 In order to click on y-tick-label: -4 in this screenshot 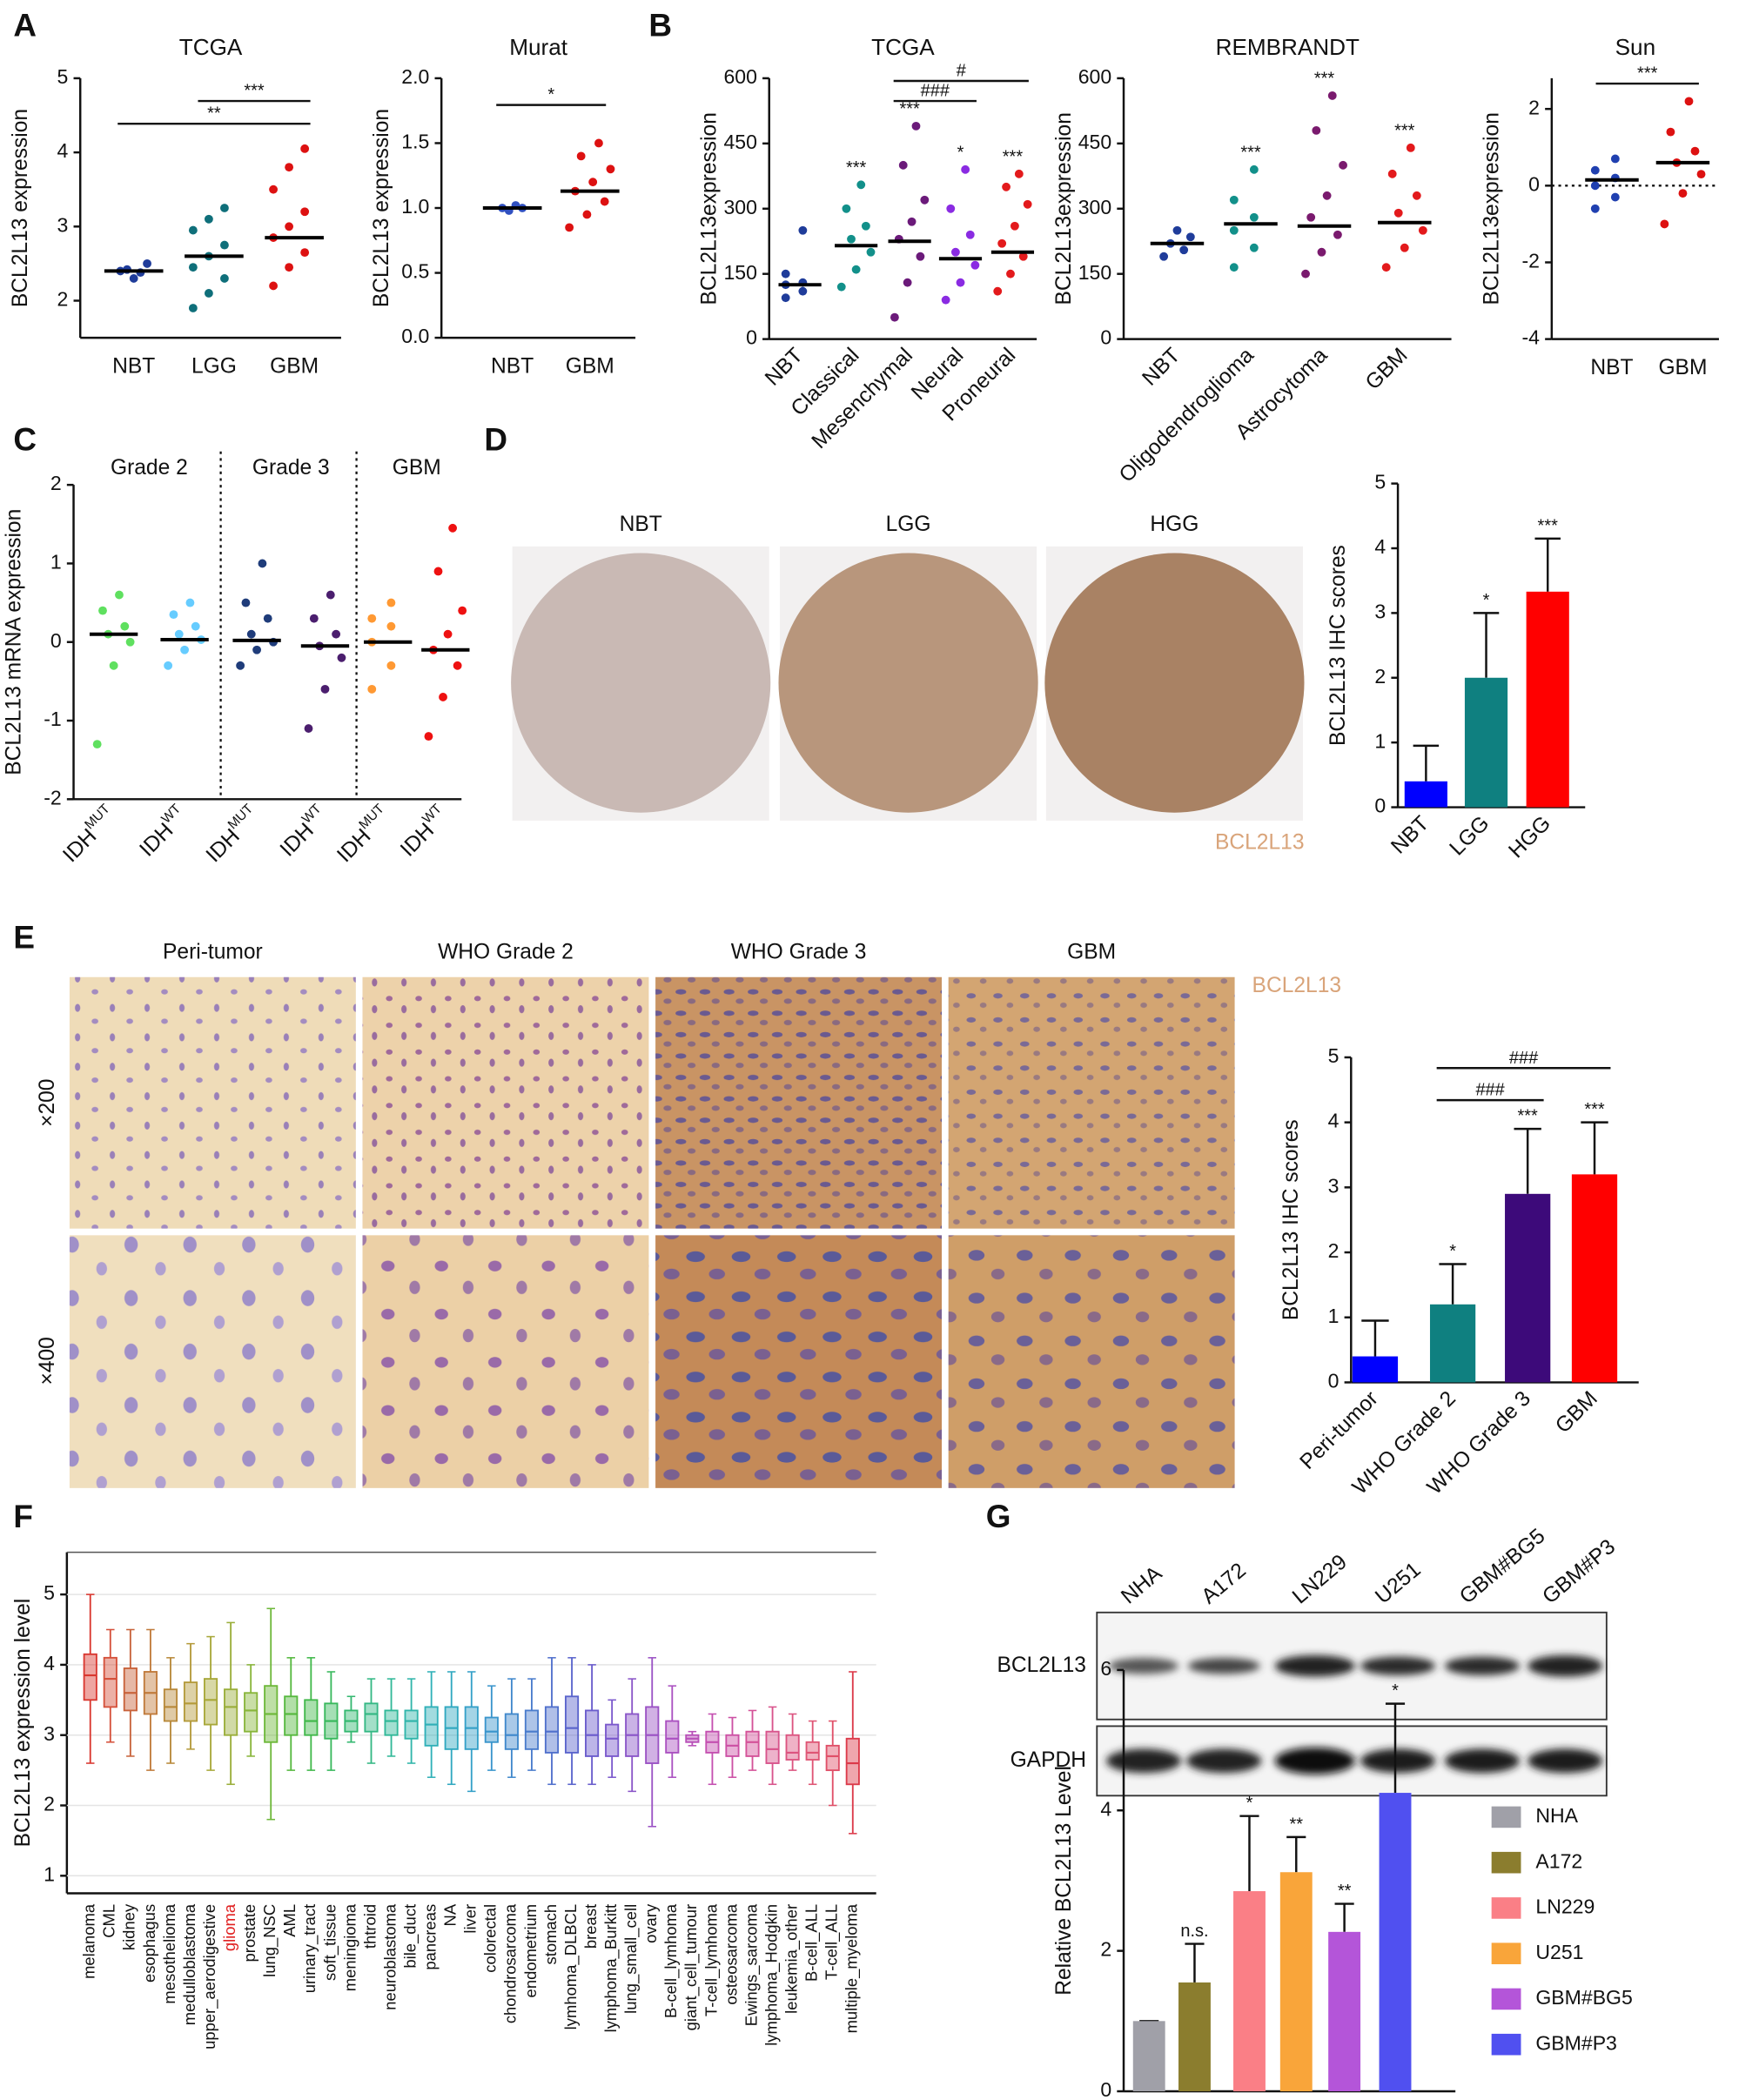, I will do `click(1530, 337)`.